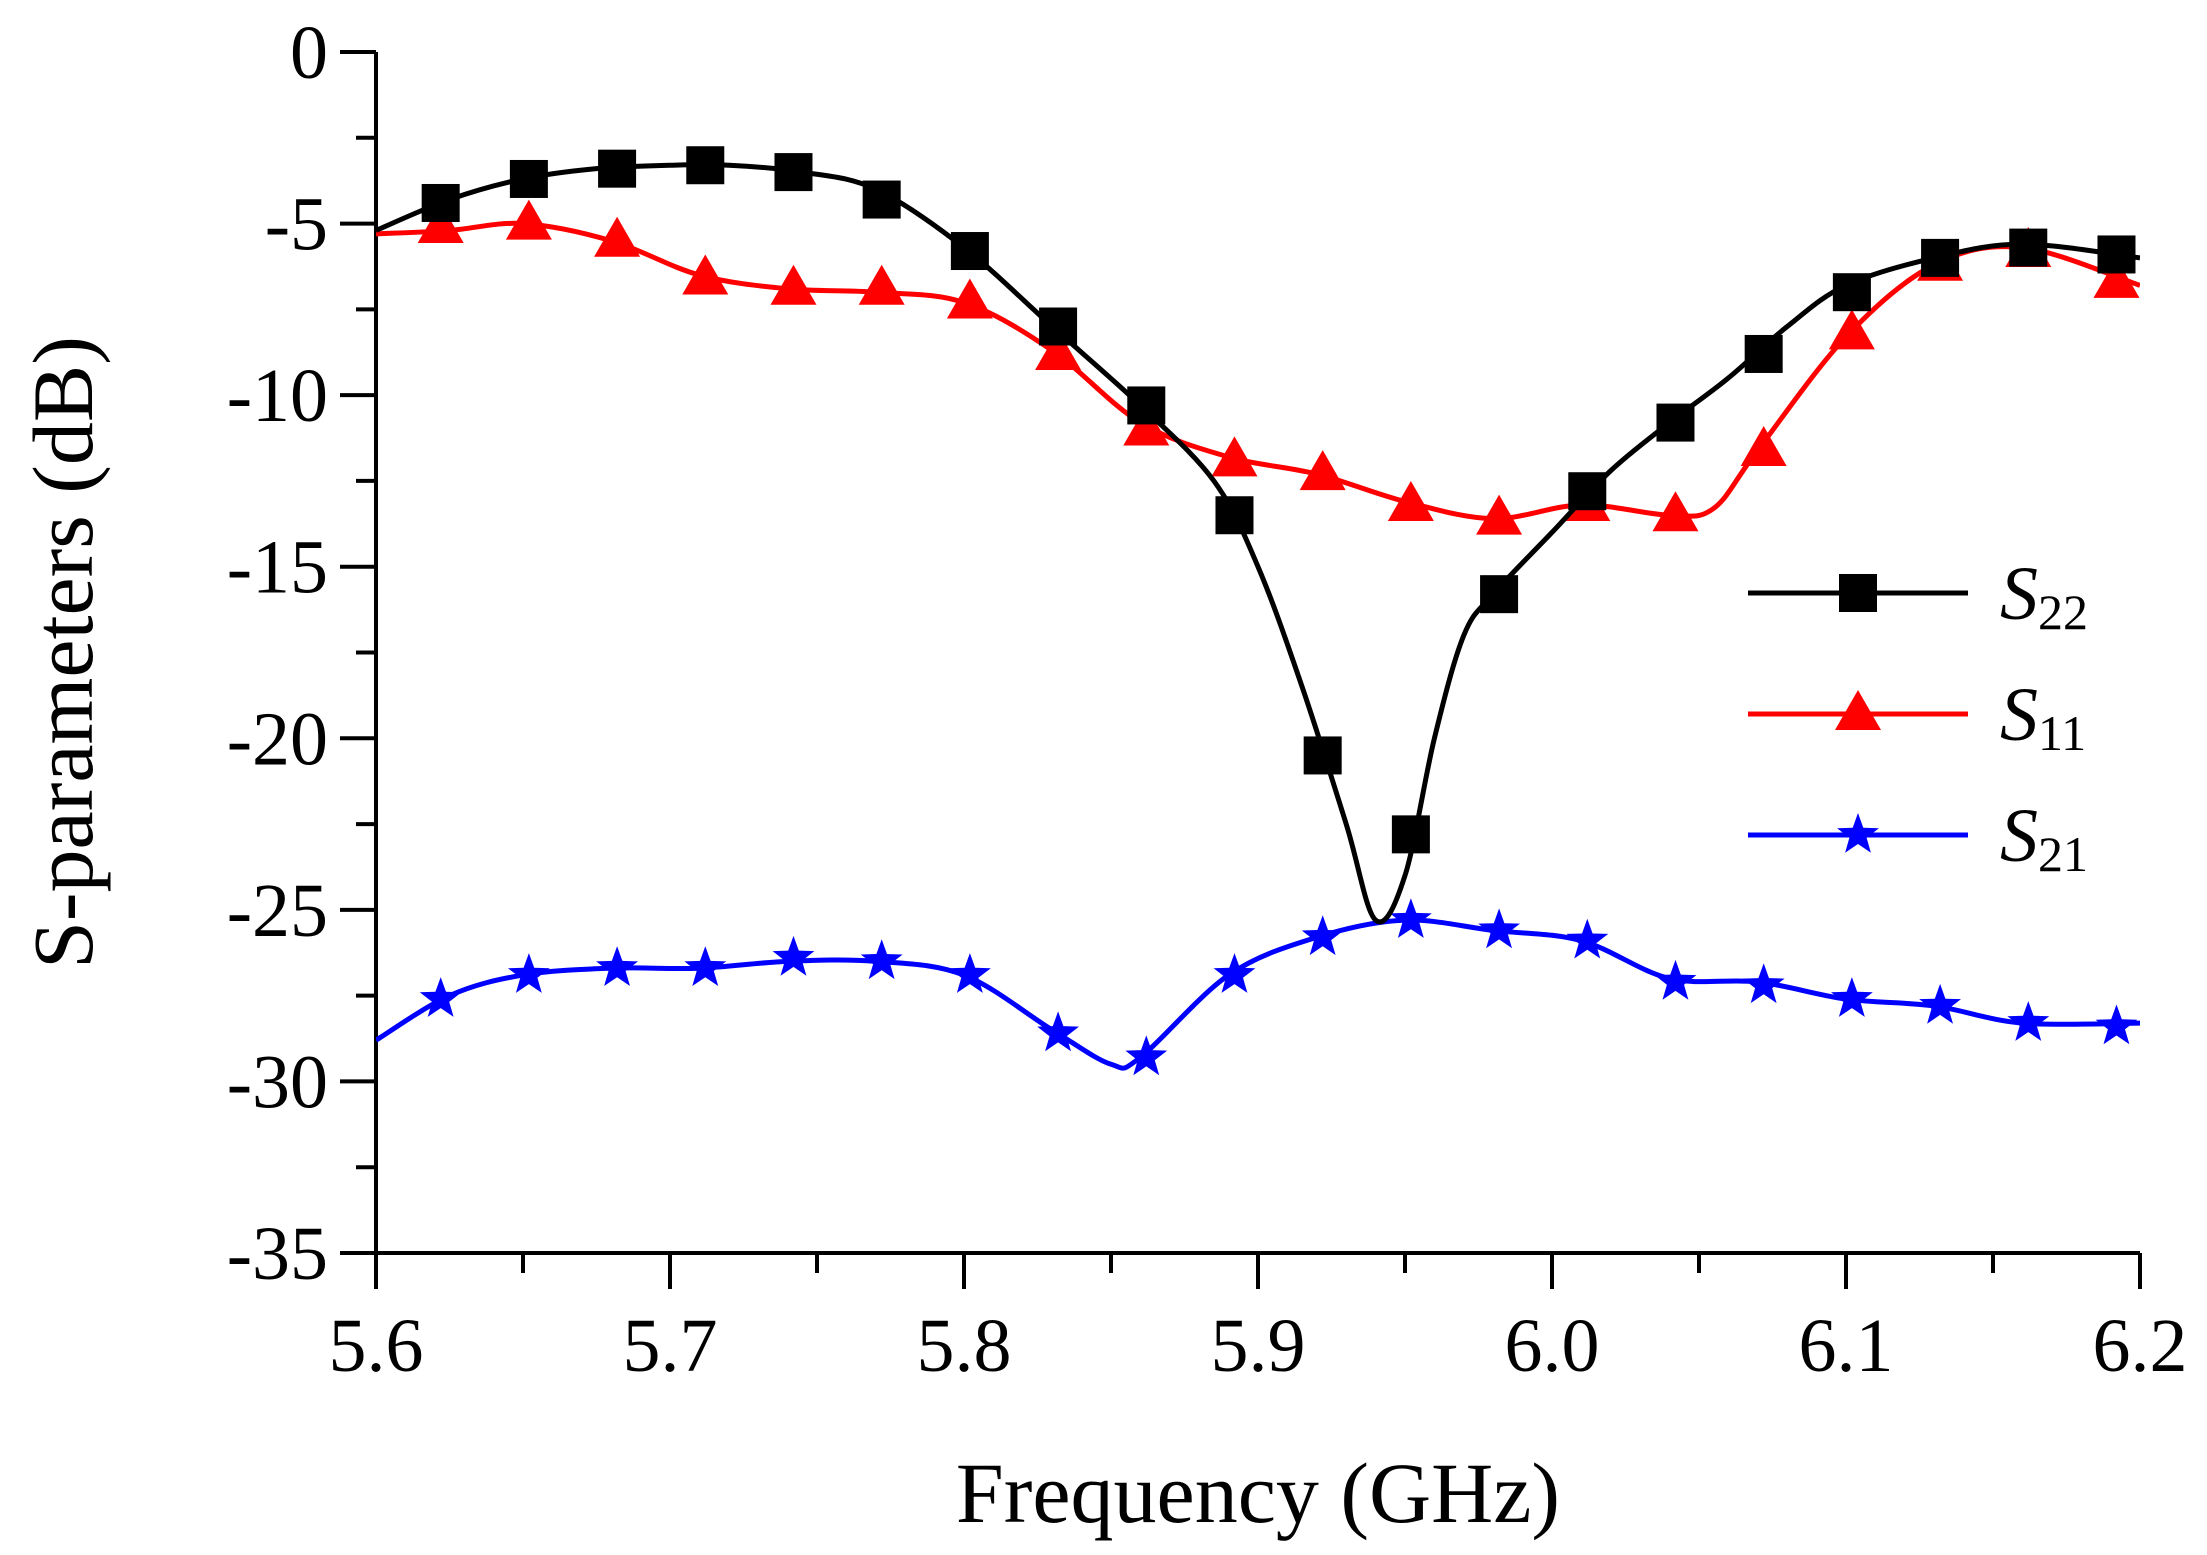 This screenshot has width=2207, height=1555. Describe the element at coordinates (670, 1346) in the screenshot. I see `x-tick-label: 5.7` at that location.